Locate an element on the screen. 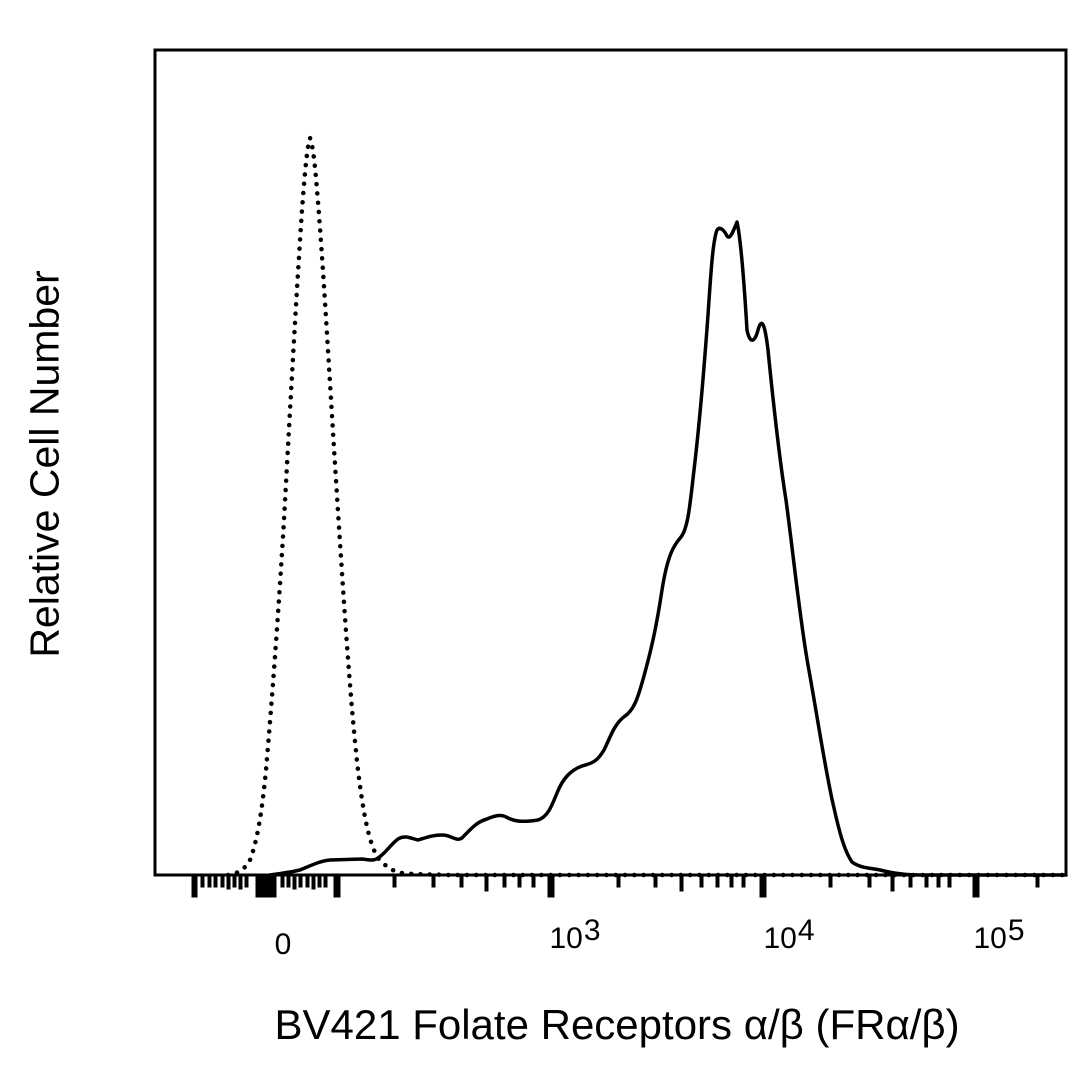 The height and width of the screenshot is (1086, 1086). x-tick-label-1e3: 10³ is located at coordinates (575, 934).